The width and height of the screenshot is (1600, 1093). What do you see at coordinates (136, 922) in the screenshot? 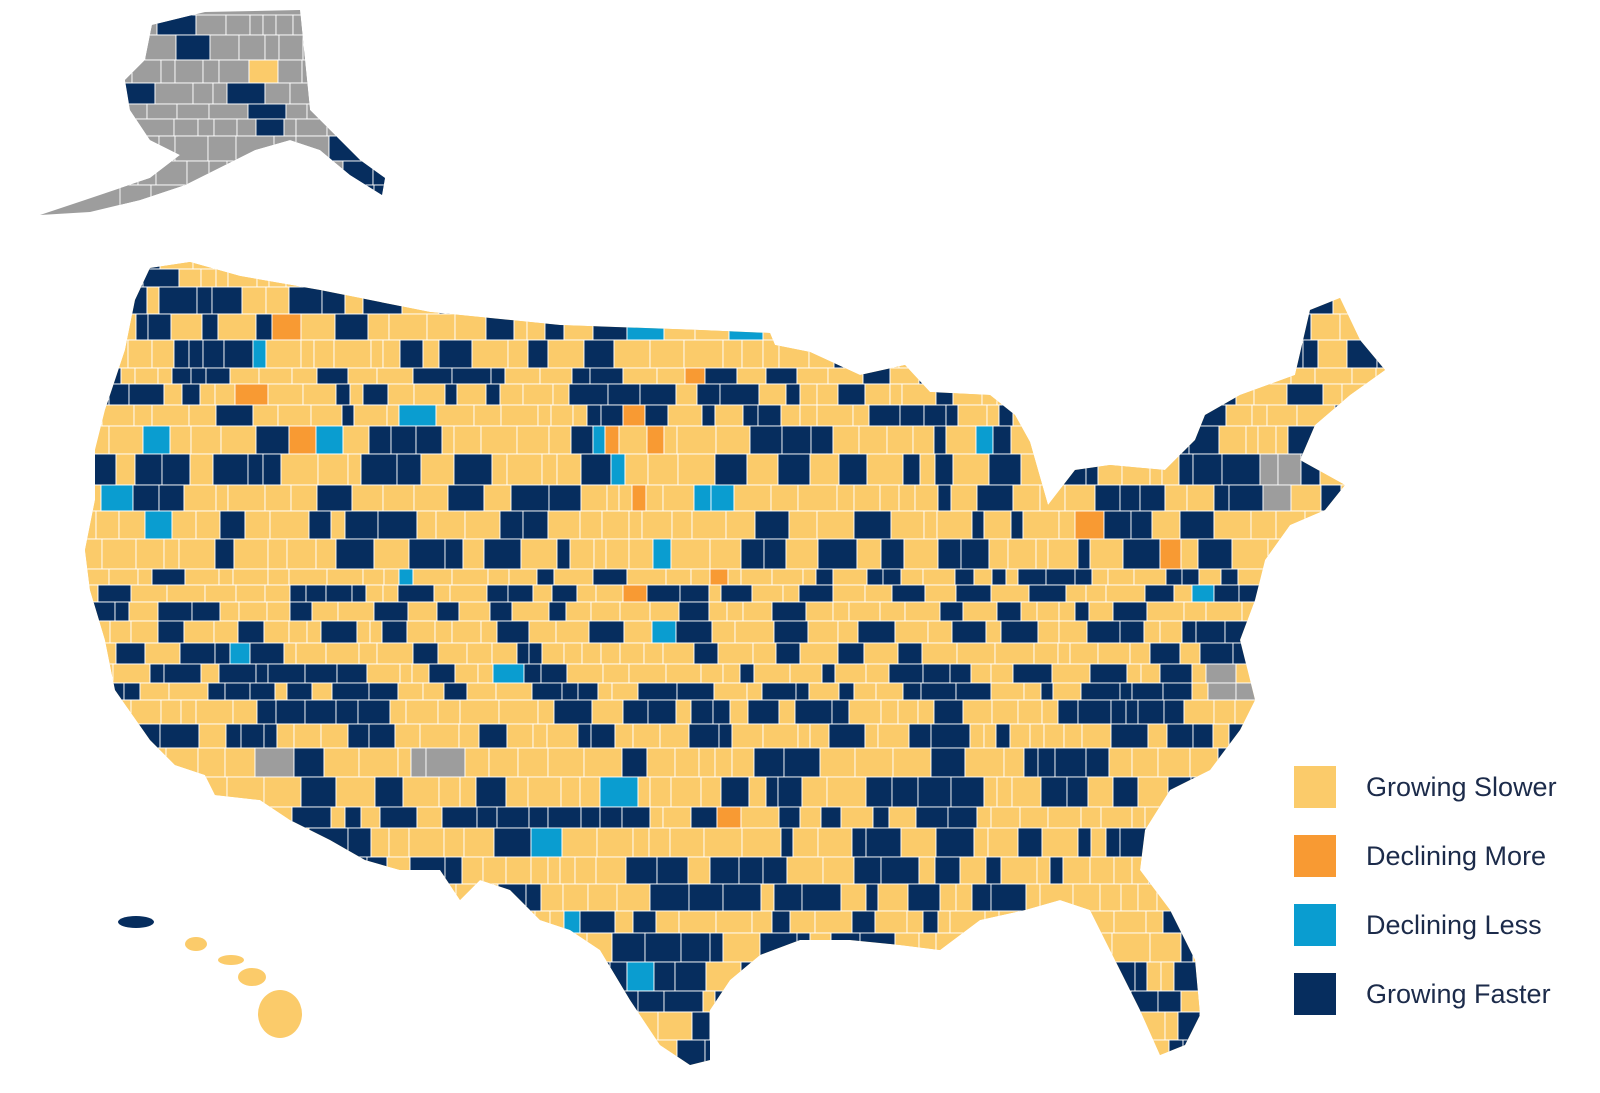
I see `kauai-island` at bounding box center [136, 922].